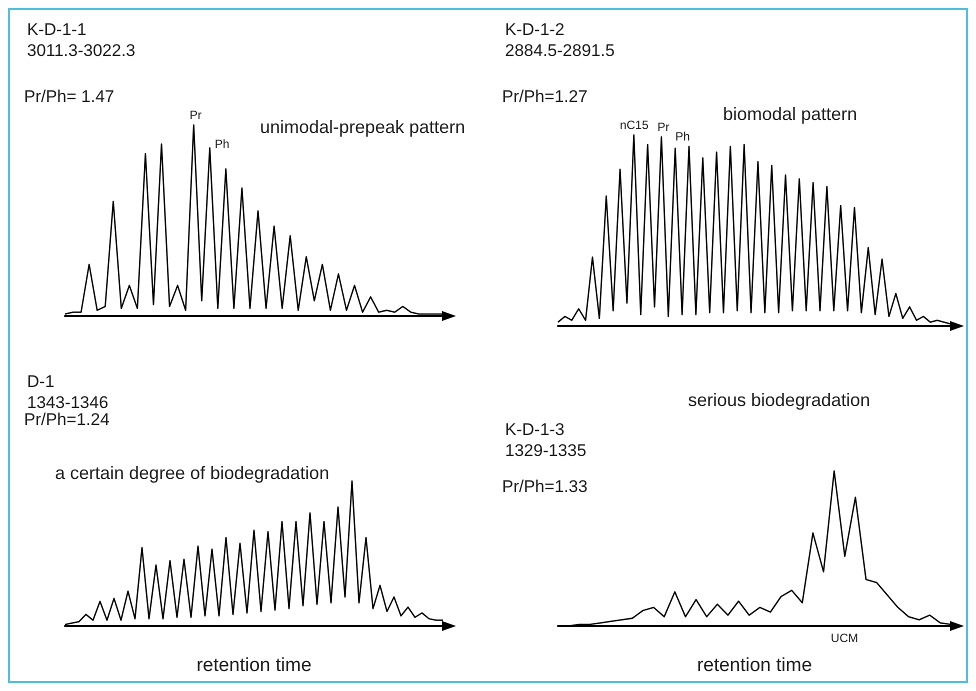  I want to click on chart-title: K-D-1-3, so click(535, 429).